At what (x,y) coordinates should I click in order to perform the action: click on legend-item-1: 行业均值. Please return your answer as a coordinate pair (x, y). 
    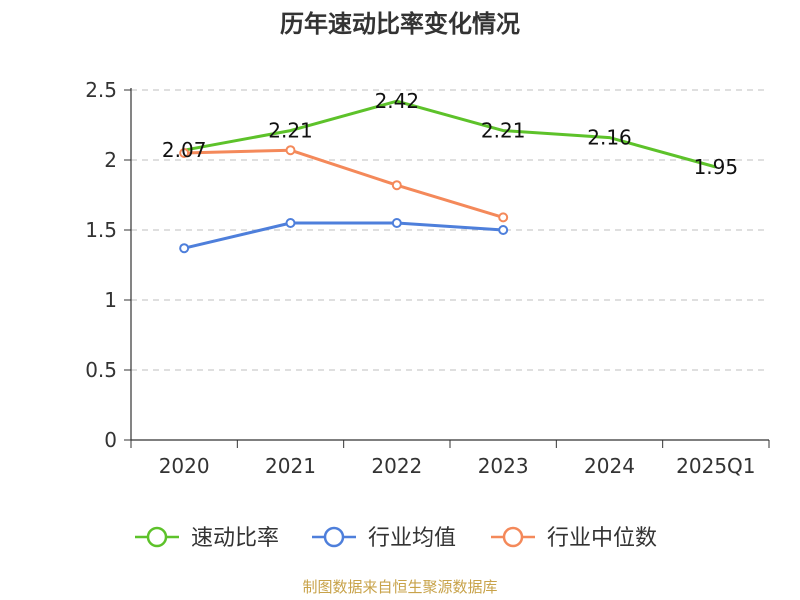
    Looking at the image, I should click on (384, 538).